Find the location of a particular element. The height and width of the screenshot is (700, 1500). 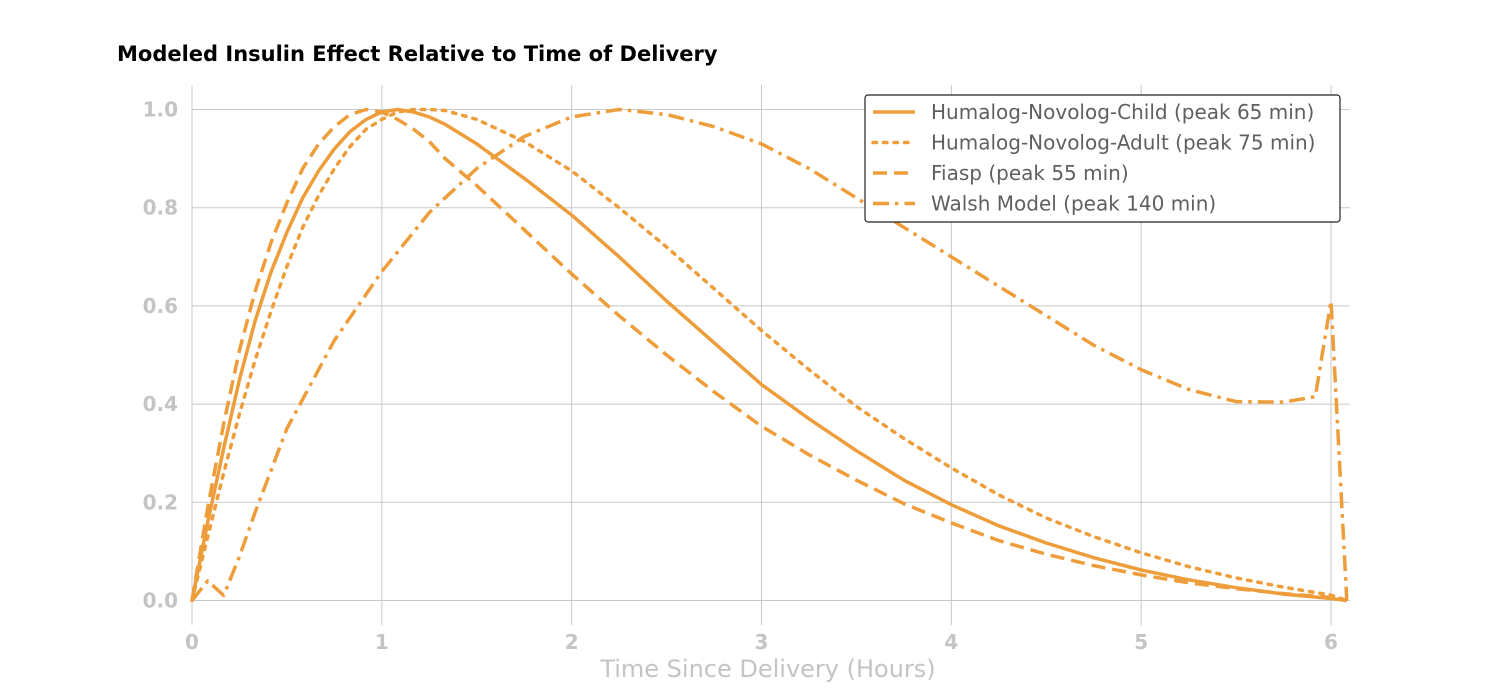

y-tick-label: 0.0 is located at coordinates (160, 600).